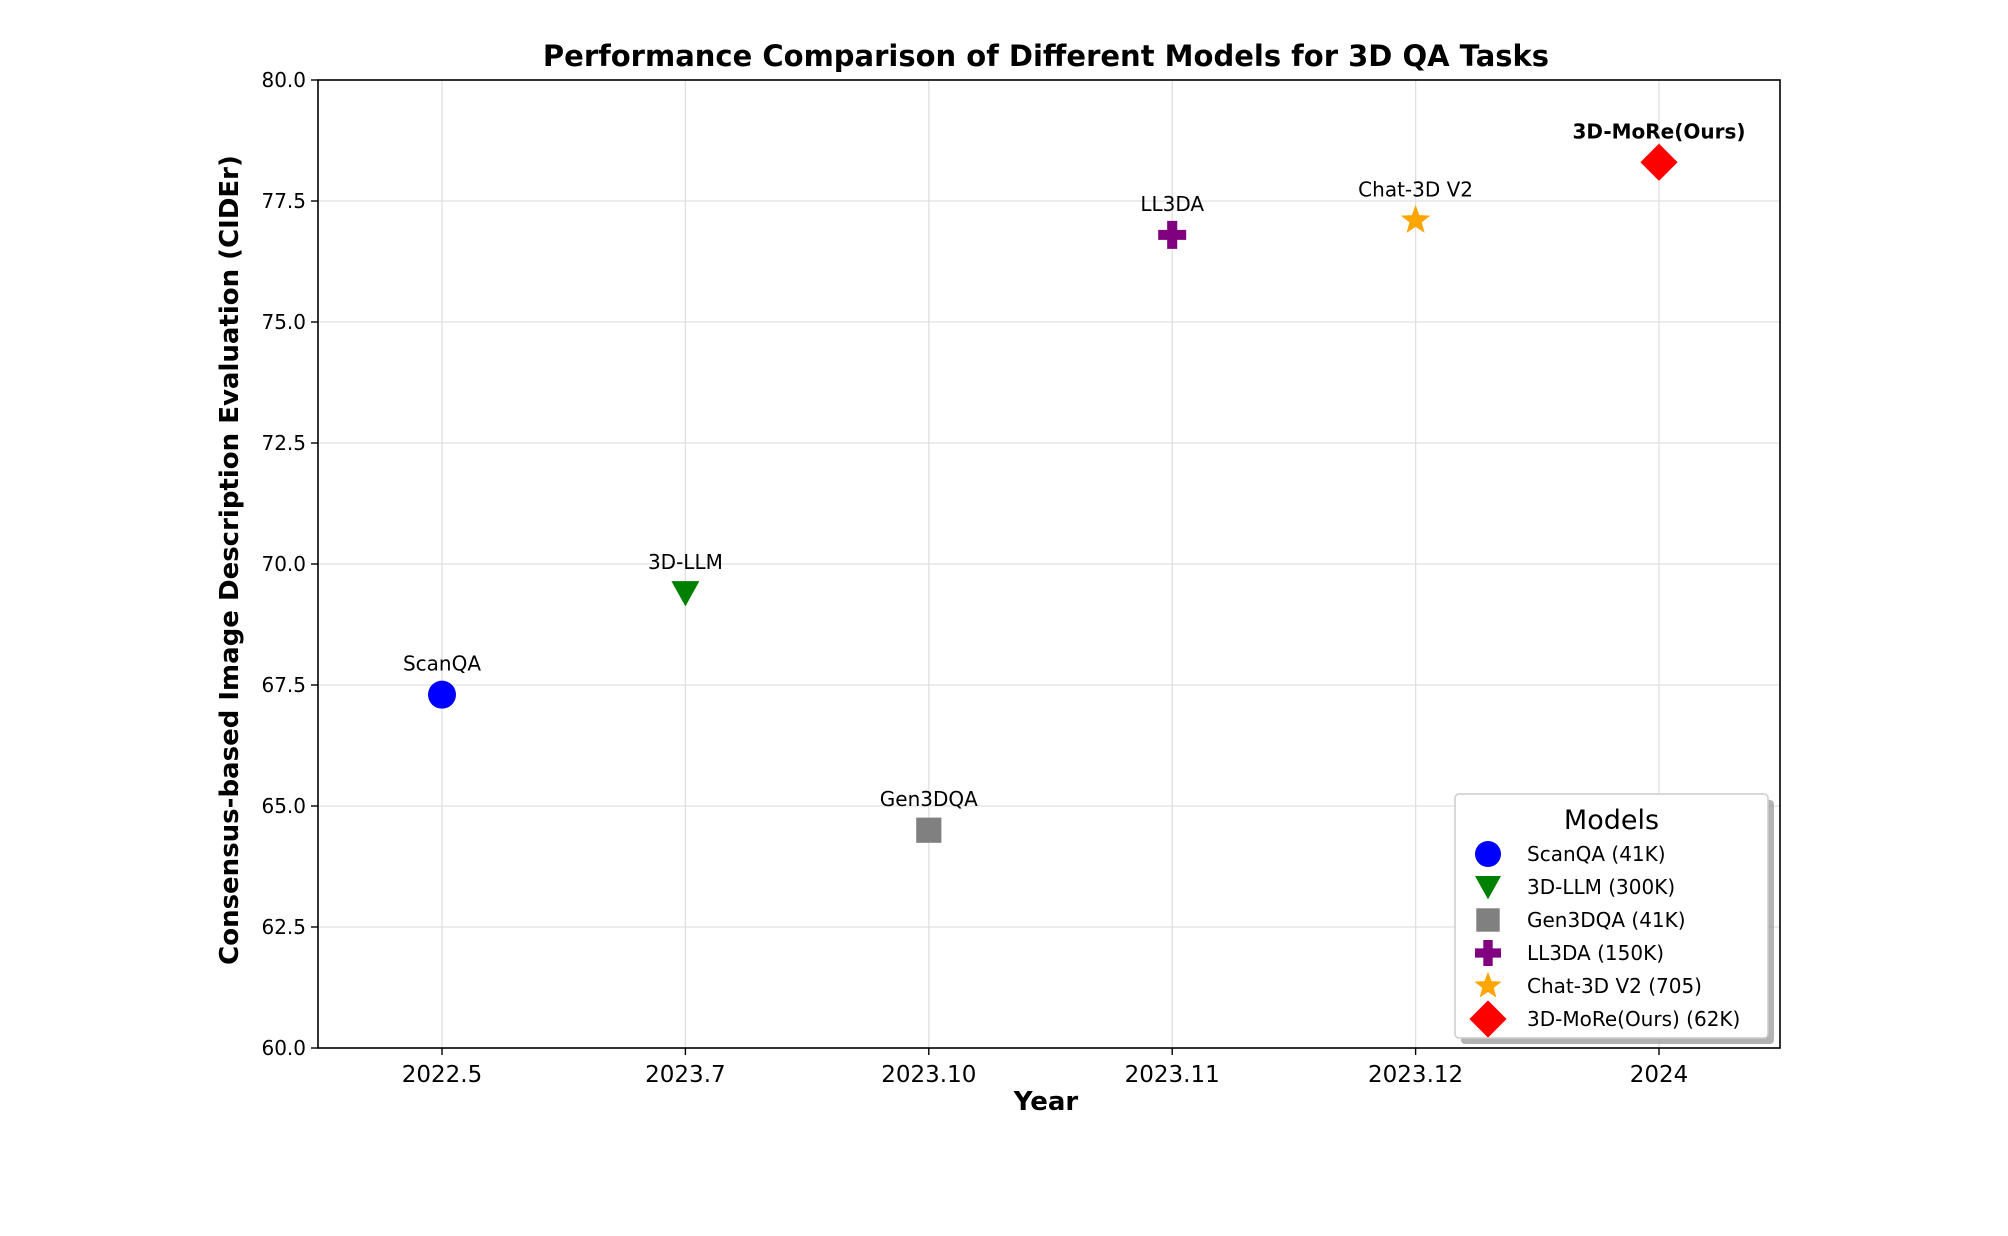 The height and width of the screenshot is (1236, 2008). I want to click on y-tick-label: 67.5, so click(283, 685).